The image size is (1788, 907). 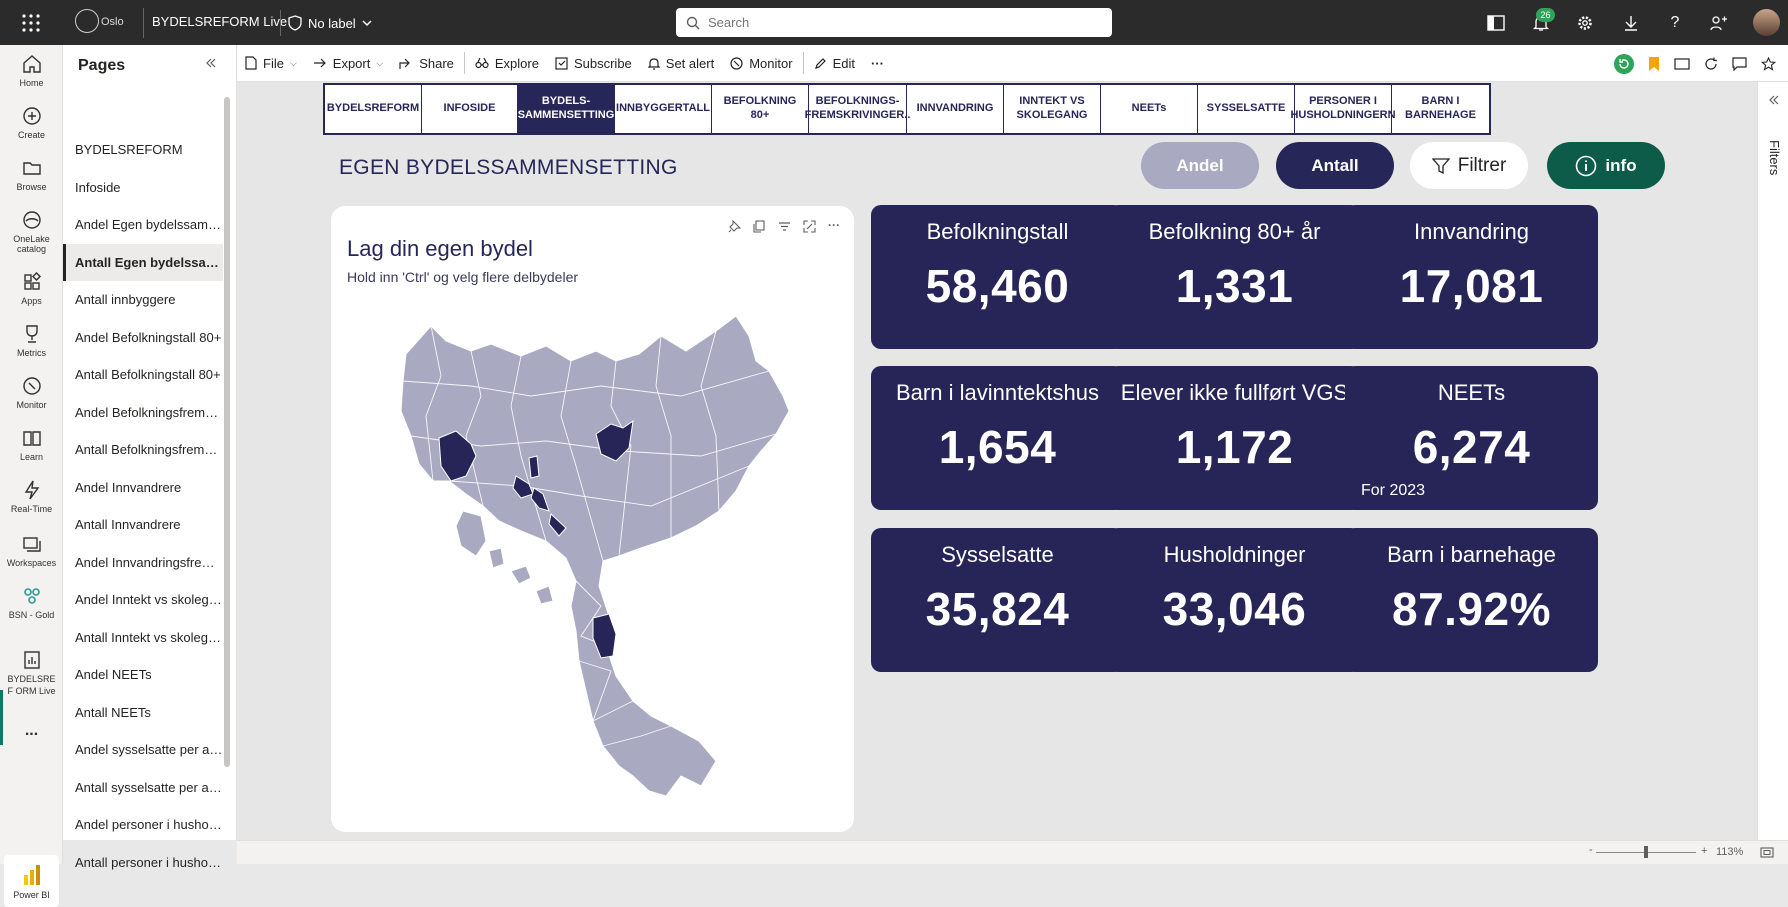 I want to click on nav-real-time: Real-Time, so click(x=31, y=496).